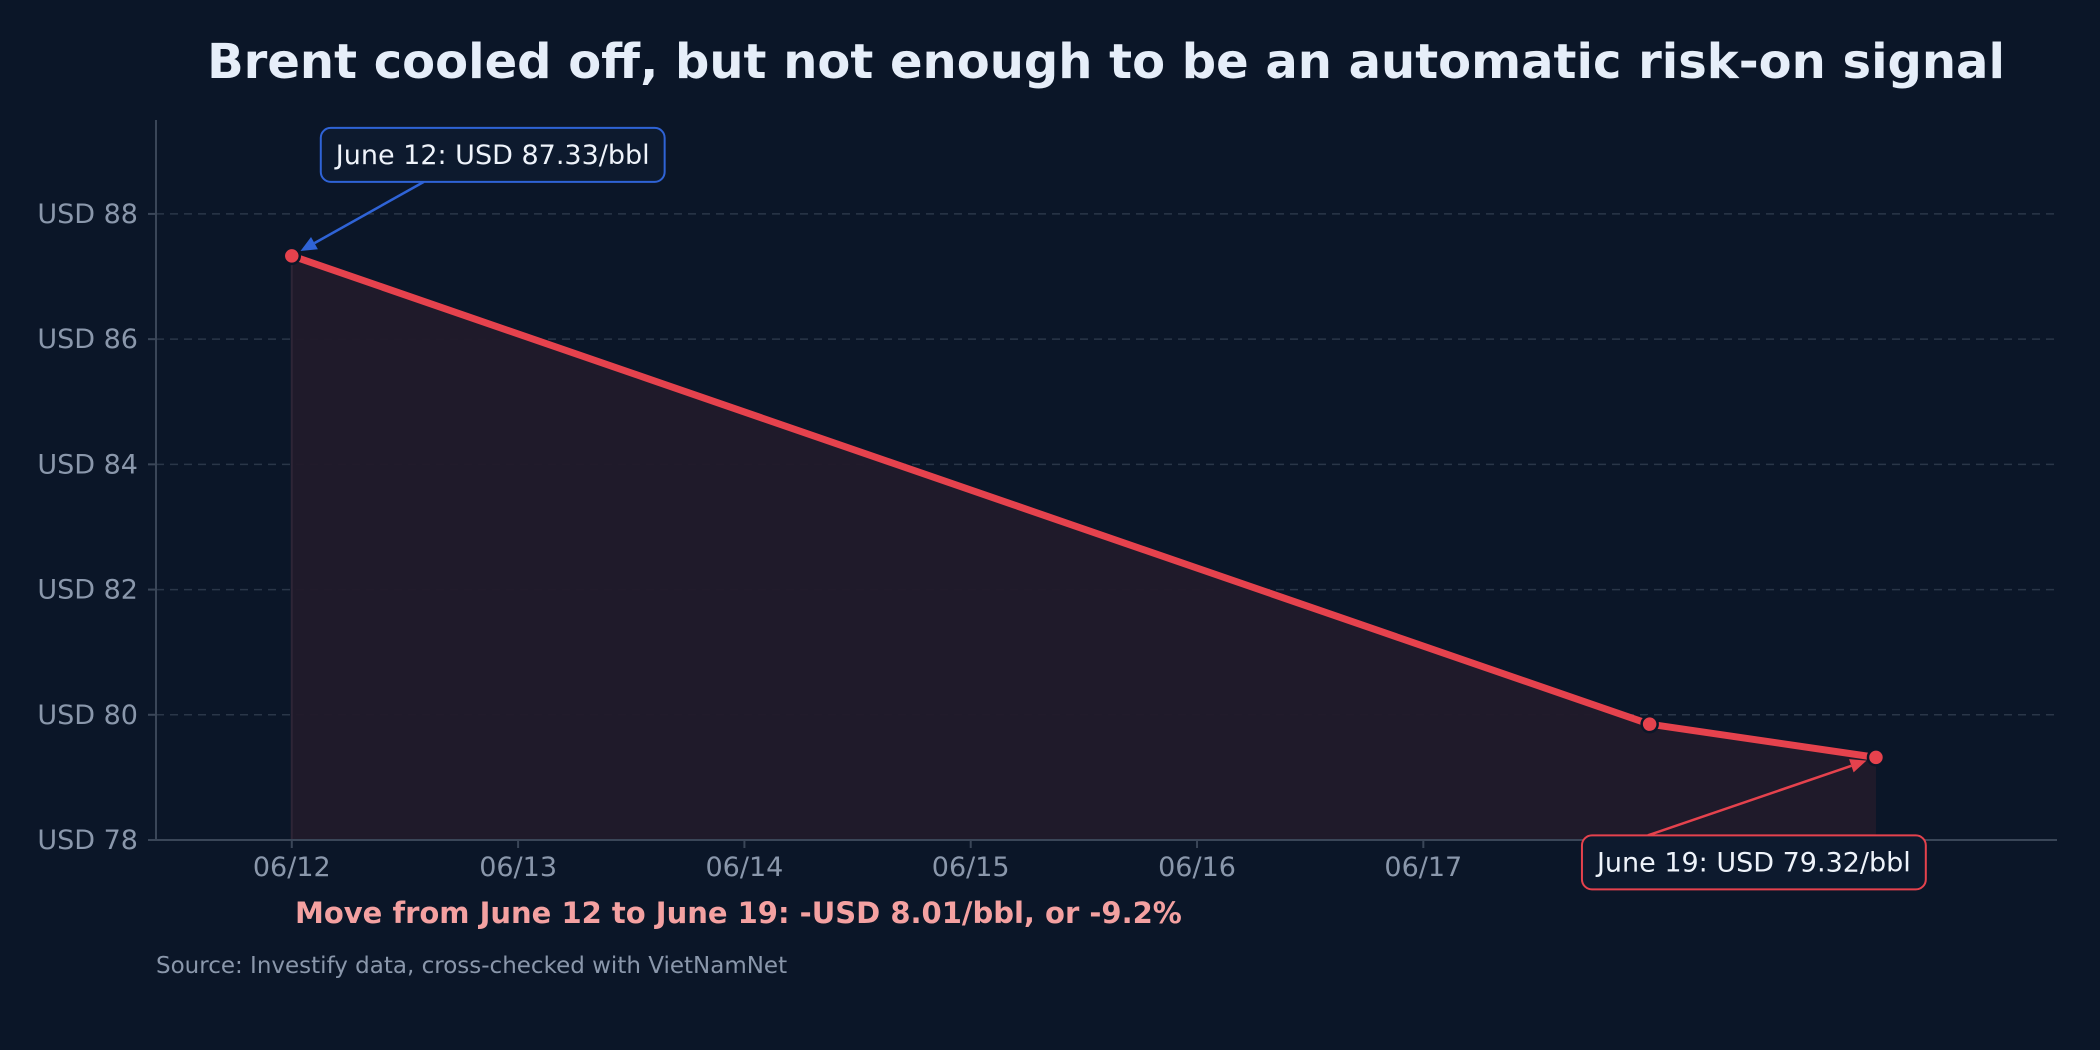  I want to click on callout-label: June 12: USD 87.33/bbl, so click(492, 155).